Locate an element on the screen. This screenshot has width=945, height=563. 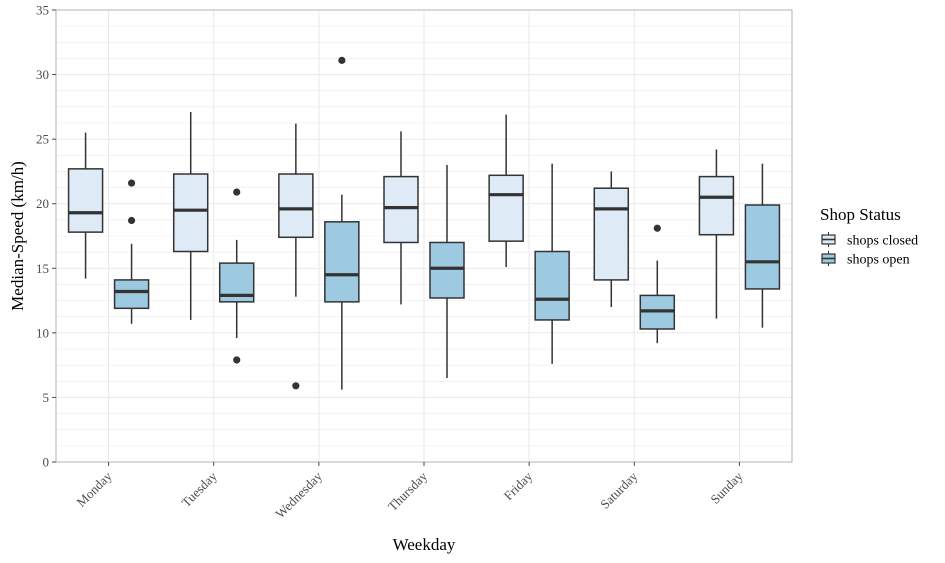
y-tick-label: 0 is located at coordinates (46, 462).